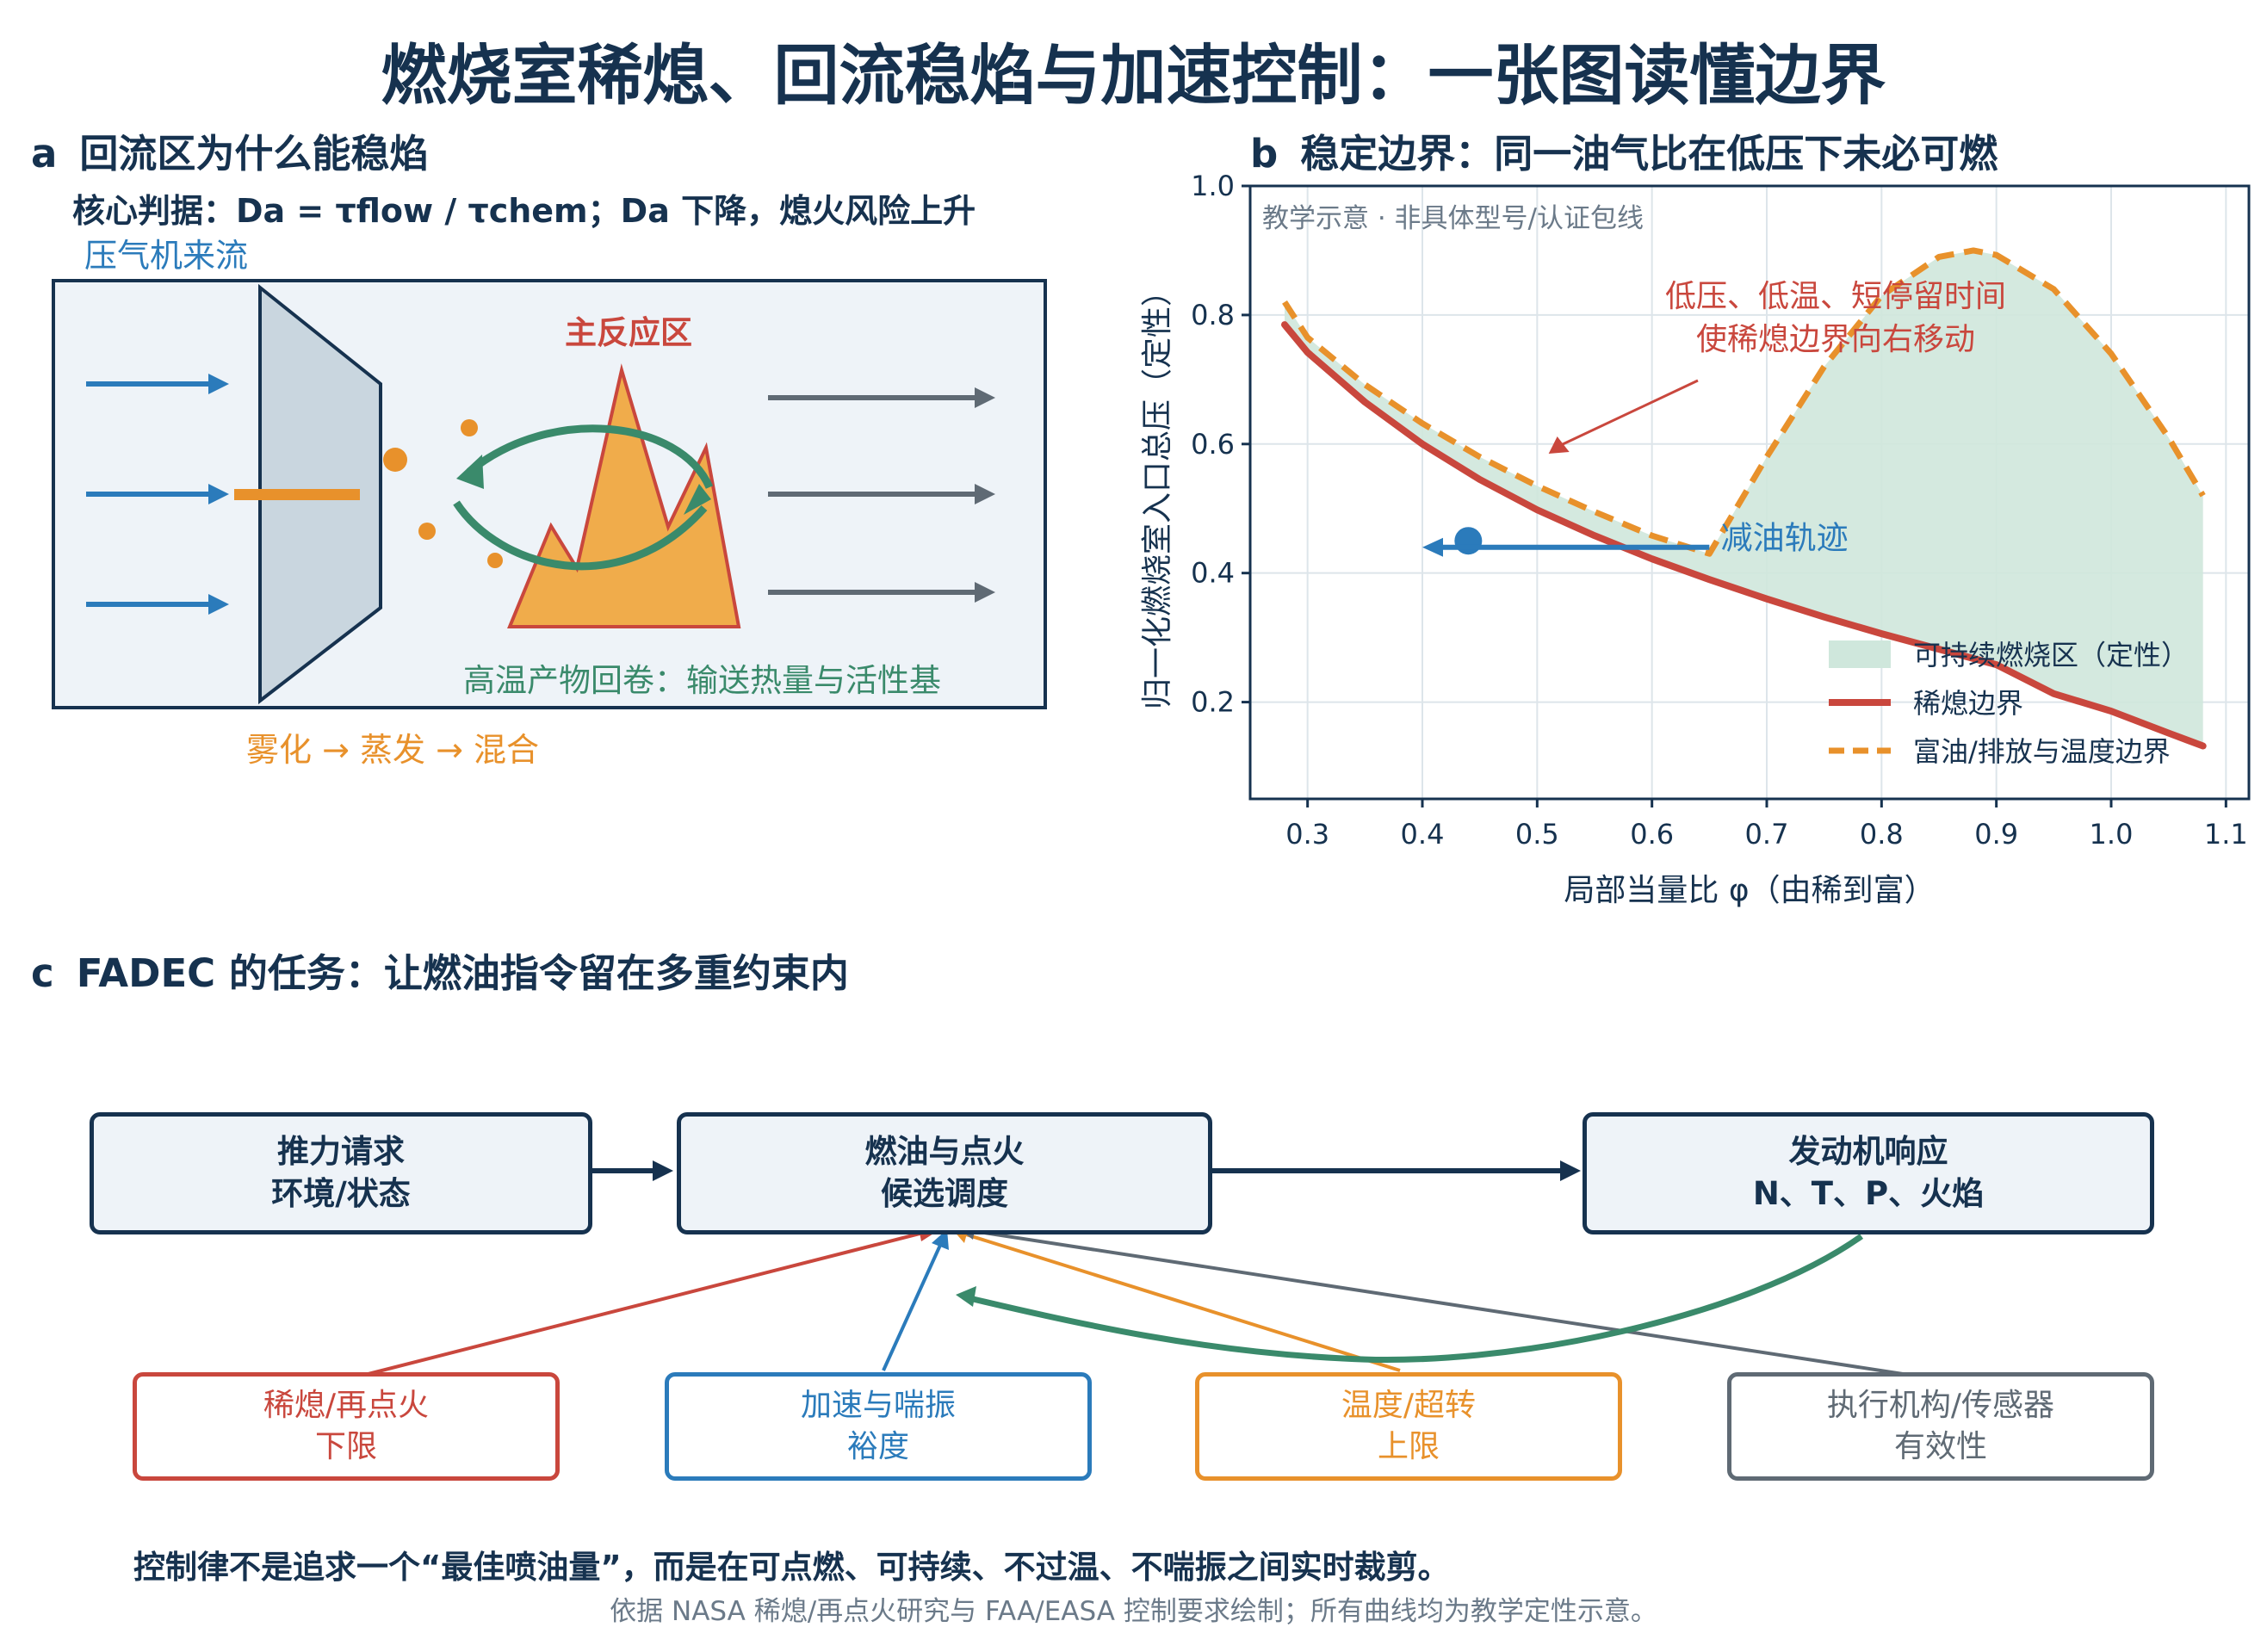 The width and height of the screenshot is (2267, 1652). Describe the element at coordinates (878, 1426) in the screenshot. I see `constraint-surge-margin: 加速与喘振 裕度` at that location.